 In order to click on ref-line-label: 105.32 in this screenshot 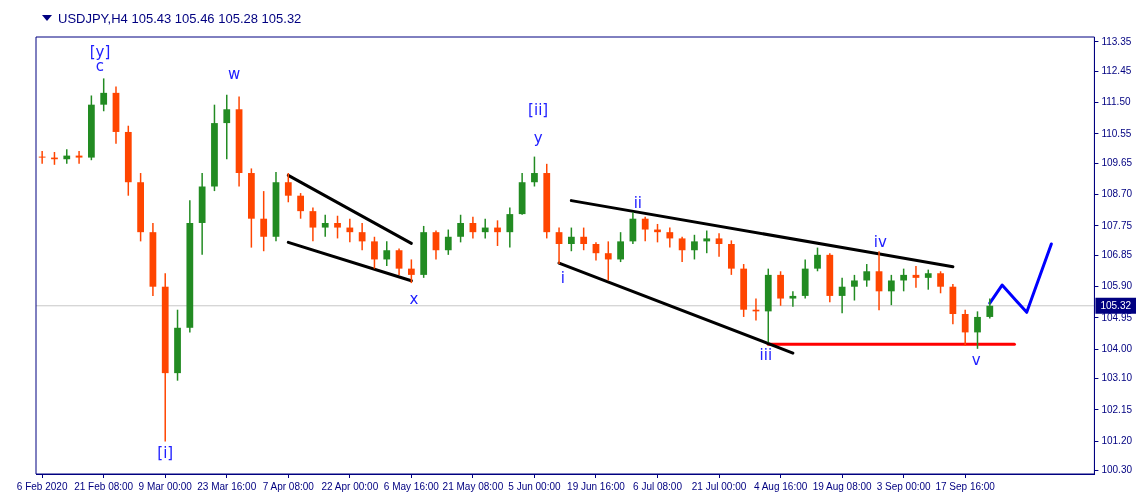, I will do `click(1116, 305)`.